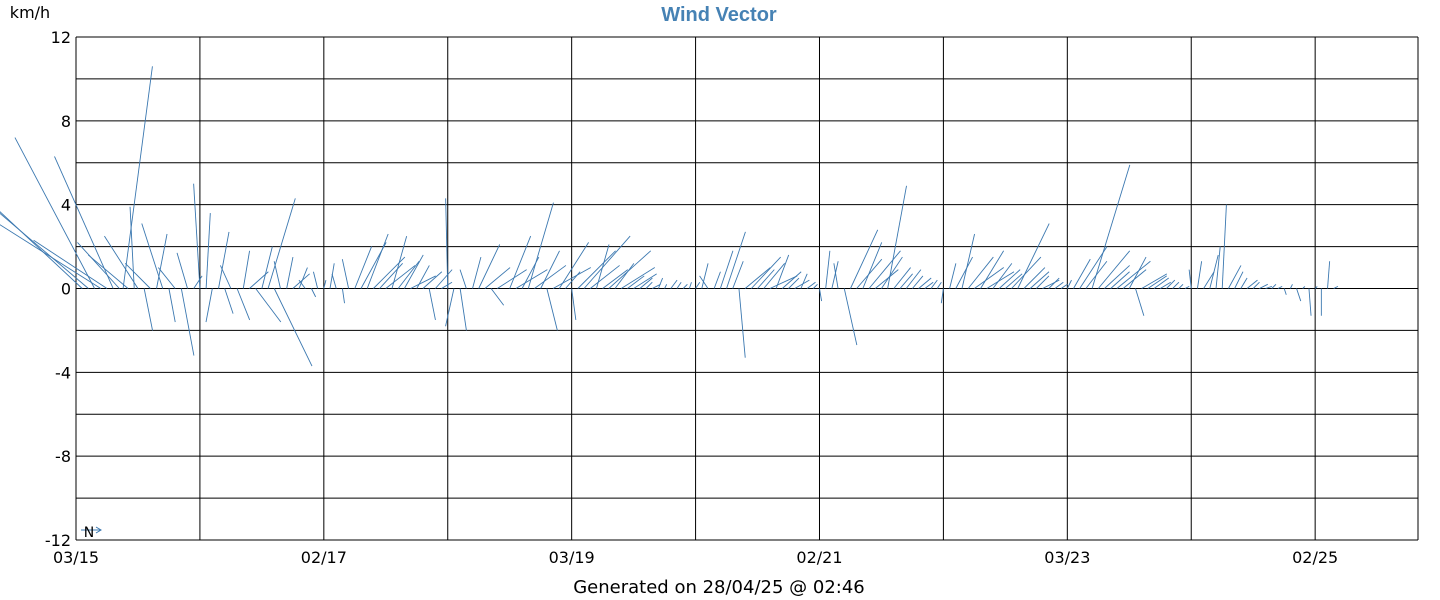  What do you see at coordinates (324, 557) in the screenshot?
I see `x-tick-label: 02/17` at bounding box center [324, 557].